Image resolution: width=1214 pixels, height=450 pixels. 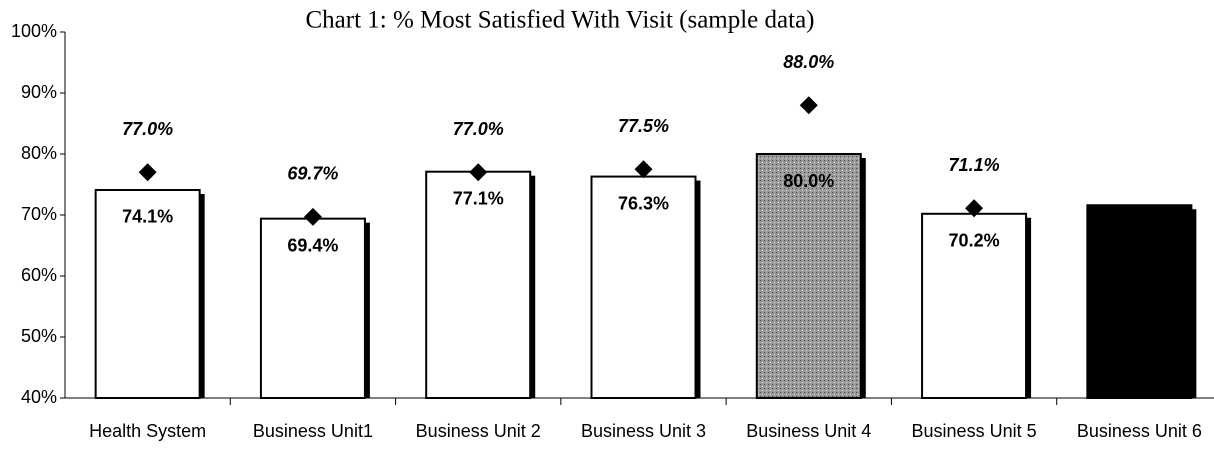 What do you see at coordinates (808, 431) in the screenshot?
I see `x-tick-label: Business Unit 4` at bounding box center [808, 431].